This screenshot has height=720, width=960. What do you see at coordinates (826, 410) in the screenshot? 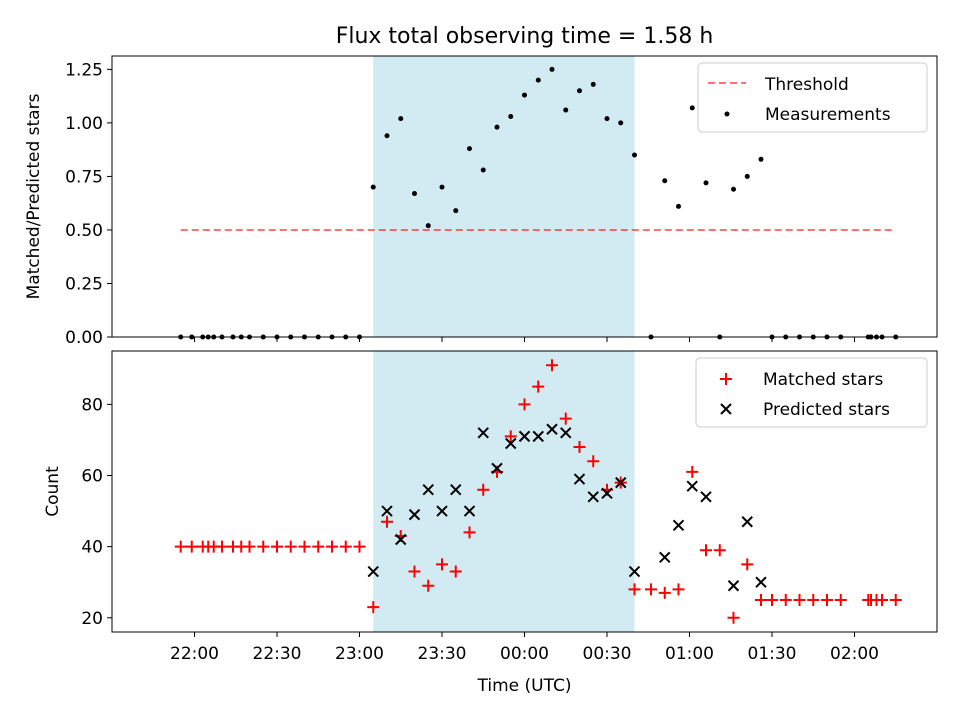
I see `legend-predicted-label: Predicted stars` at bounding box center [826, 410].